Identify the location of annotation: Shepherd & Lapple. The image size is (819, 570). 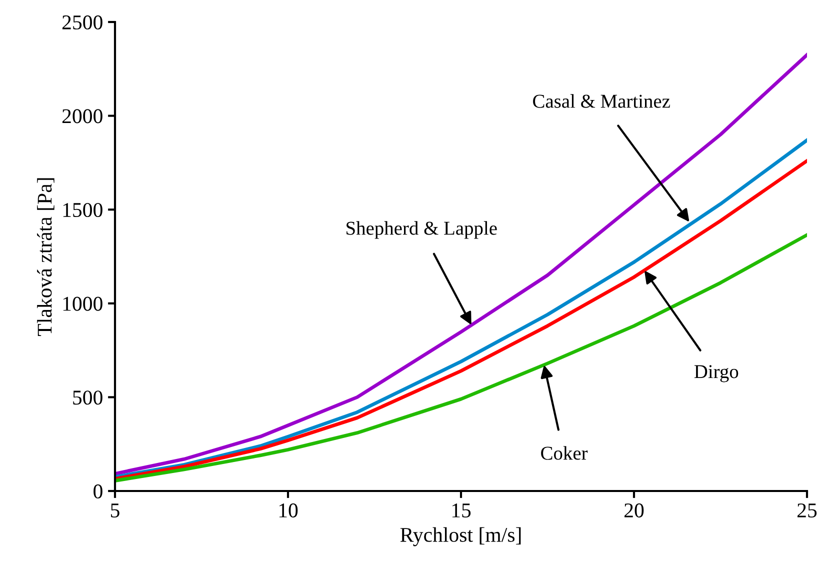
(421, 230).